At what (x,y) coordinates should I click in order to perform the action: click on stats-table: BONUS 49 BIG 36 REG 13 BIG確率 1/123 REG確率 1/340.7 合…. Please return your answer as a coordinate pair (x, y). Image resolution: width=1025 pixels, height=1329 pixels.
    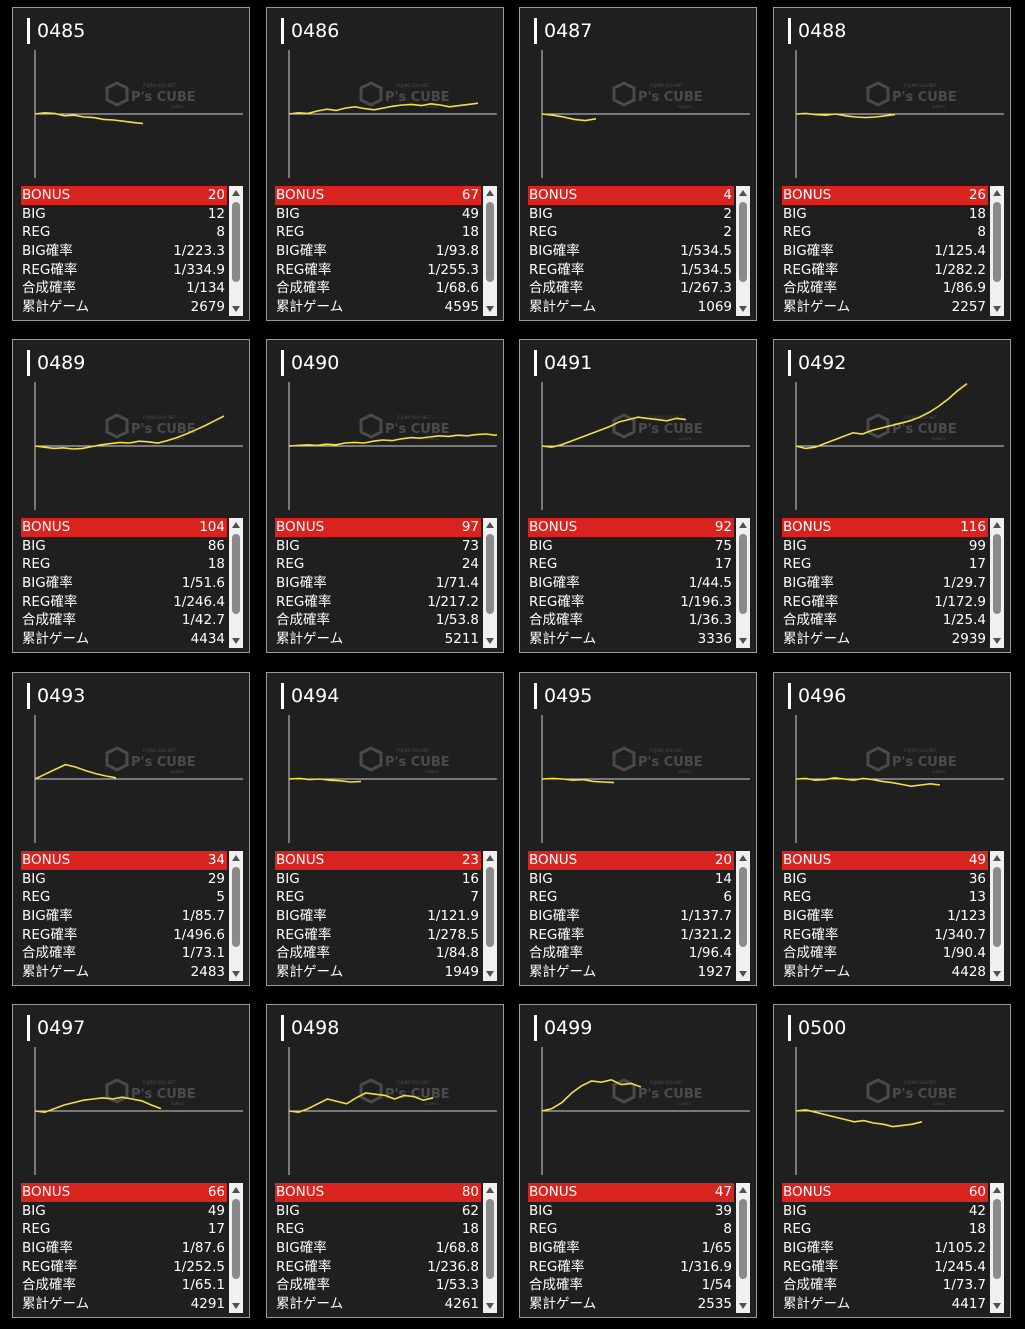
    Looking at the image, I should click on (893, 916).